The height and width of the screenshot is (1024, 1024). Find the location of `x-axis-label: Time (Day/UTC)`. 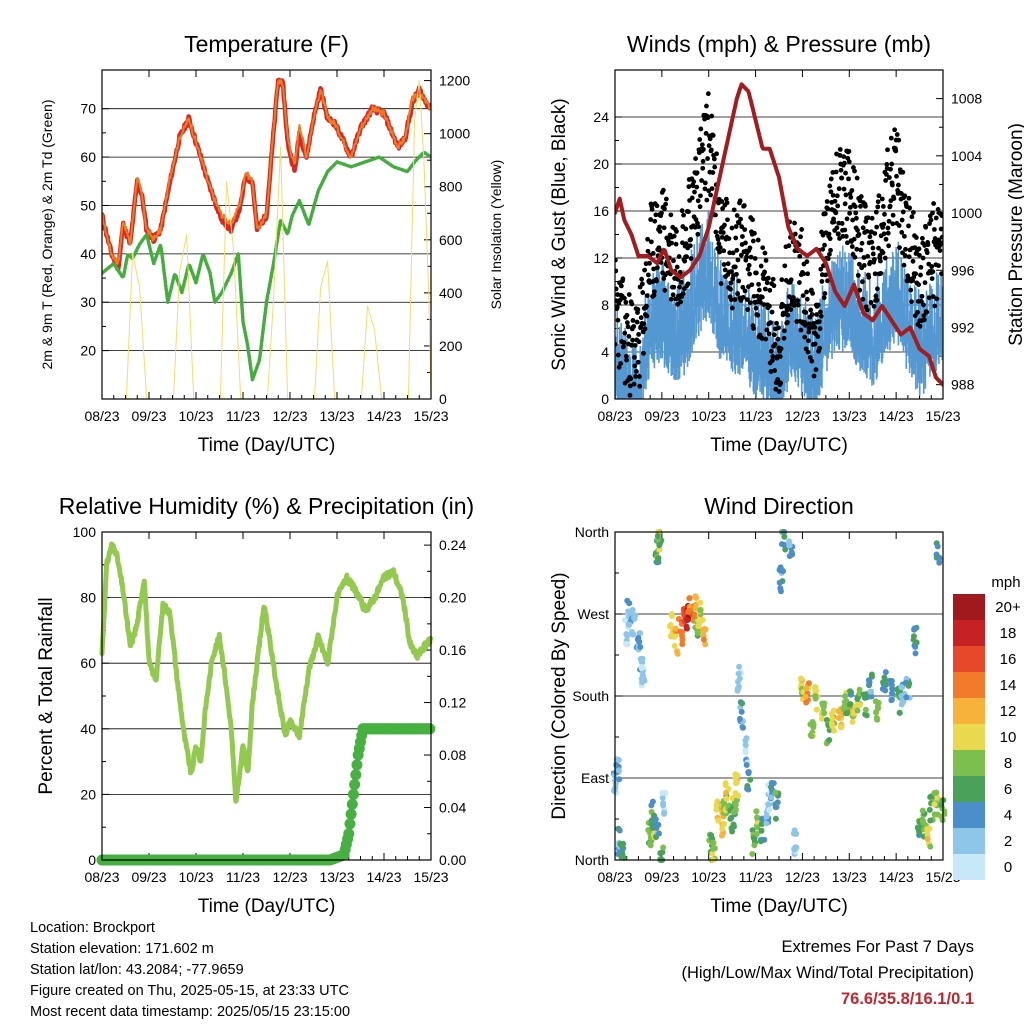

x-axis-label: Time (Day/UTC) is located at coordinates (779, 445).